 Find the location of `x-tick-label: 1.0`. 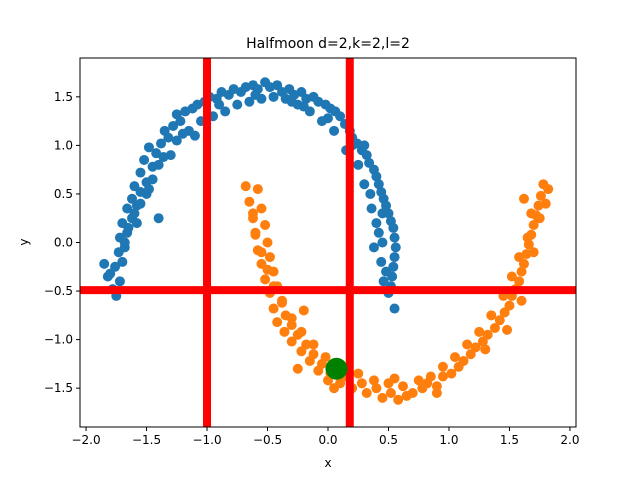

x-tick-label: 1.0 is located at coordinates (448, 440).